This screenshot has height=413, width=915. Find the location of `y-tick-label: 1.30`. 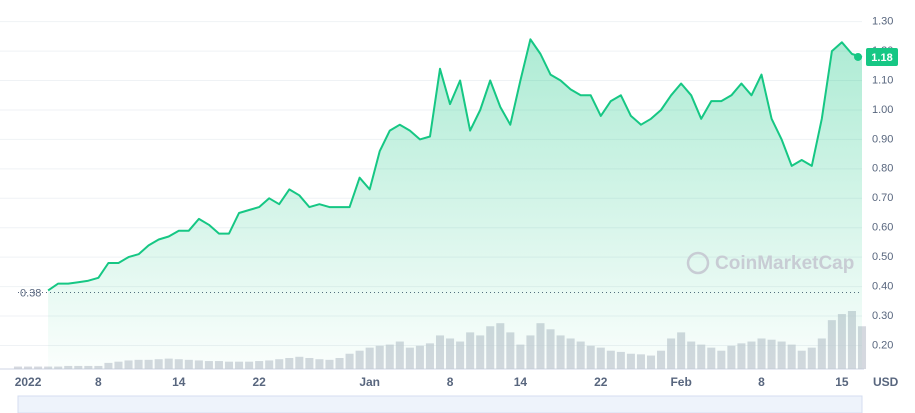

y-tick-label: 1.30 is located at coordinates (882, 22).